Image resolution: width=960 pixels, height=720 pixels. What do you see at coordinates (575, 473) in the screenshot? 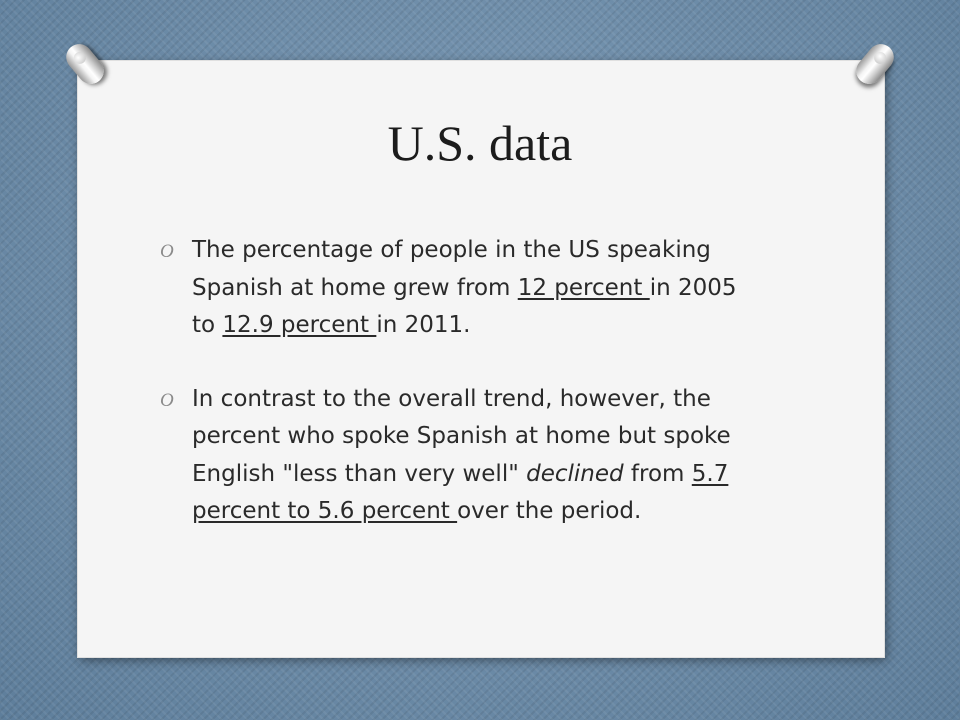
I see `text-segment-italic: declined` at bounding box center [575, 473].